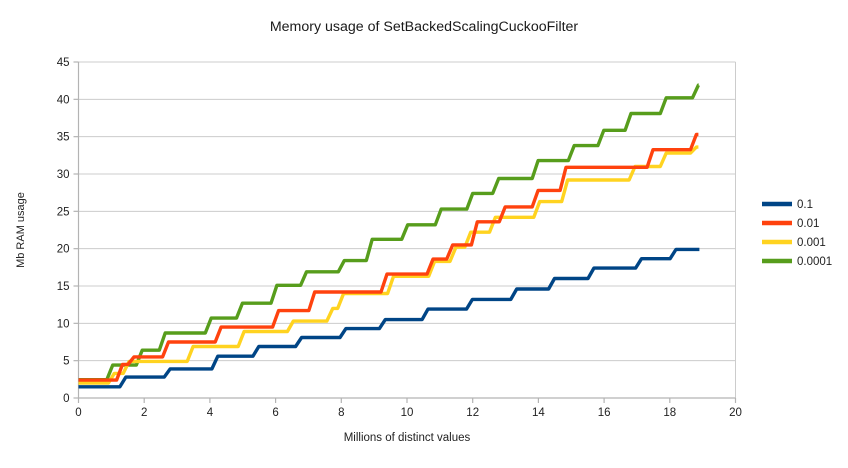  Describe the element at coordinates (63, 212) in the screenshot. I see `y-tick-label: 25` at that location.